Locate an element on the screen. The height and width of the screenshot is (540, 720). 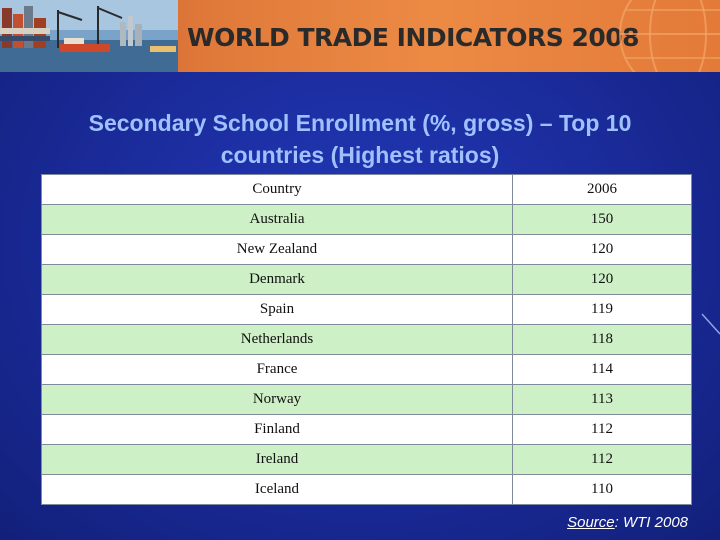
country-cell: New Zealand is located at coordinates (277, 249).